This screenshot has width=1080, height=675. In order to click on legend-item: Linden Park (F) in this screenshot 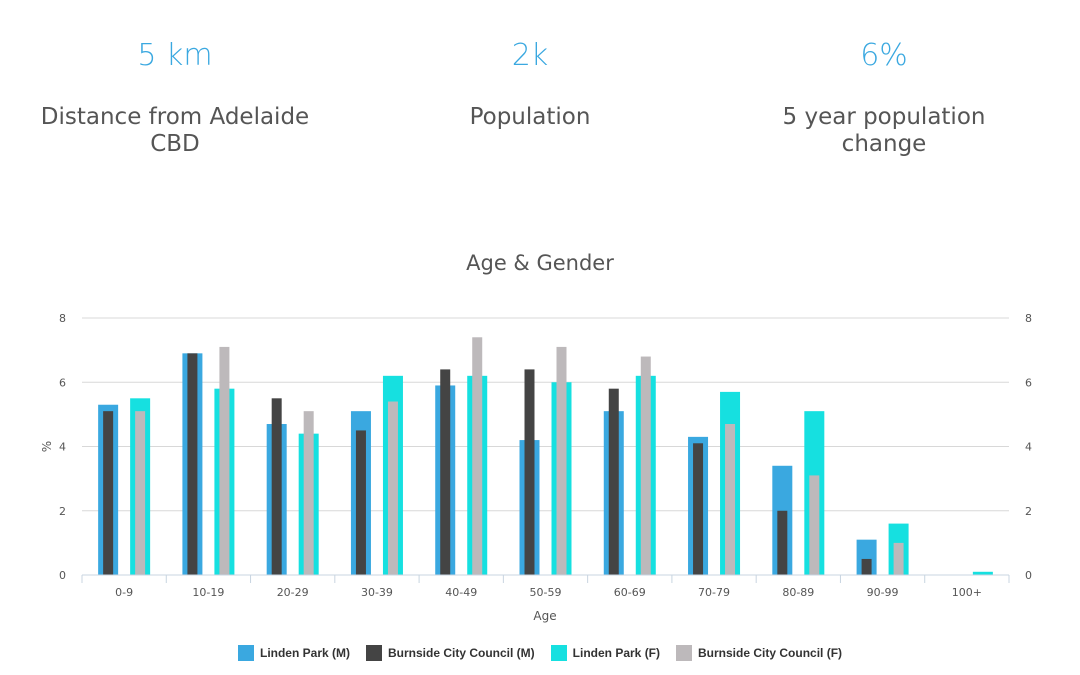, I will do `click(605, 653)`.